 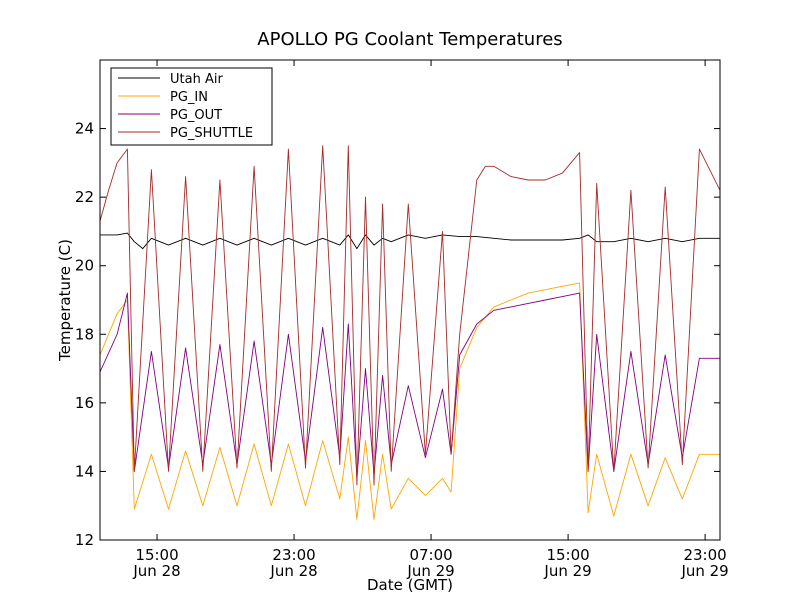 I want to click on legend-entry-label: PG_OUT, so click(x=196, y=115).